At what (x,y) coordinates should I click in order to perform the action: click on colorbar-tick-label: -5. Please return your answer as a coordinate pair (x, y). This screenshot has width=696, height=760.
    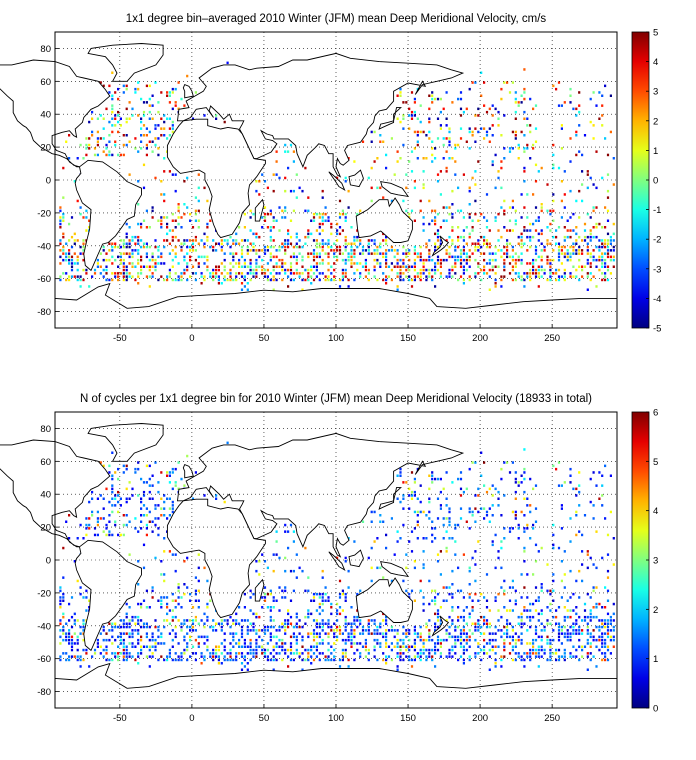
    Looking at the image, I should click on (657, 329).